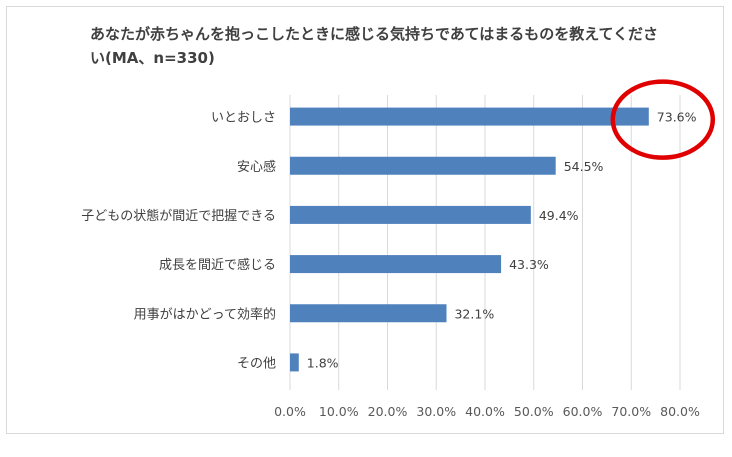 This screenshot has width=732, height=457. What do you see at coordinates (256, 167) in the screenshot?
I see `category-label: 安心感` at bounding box center [256, 167].